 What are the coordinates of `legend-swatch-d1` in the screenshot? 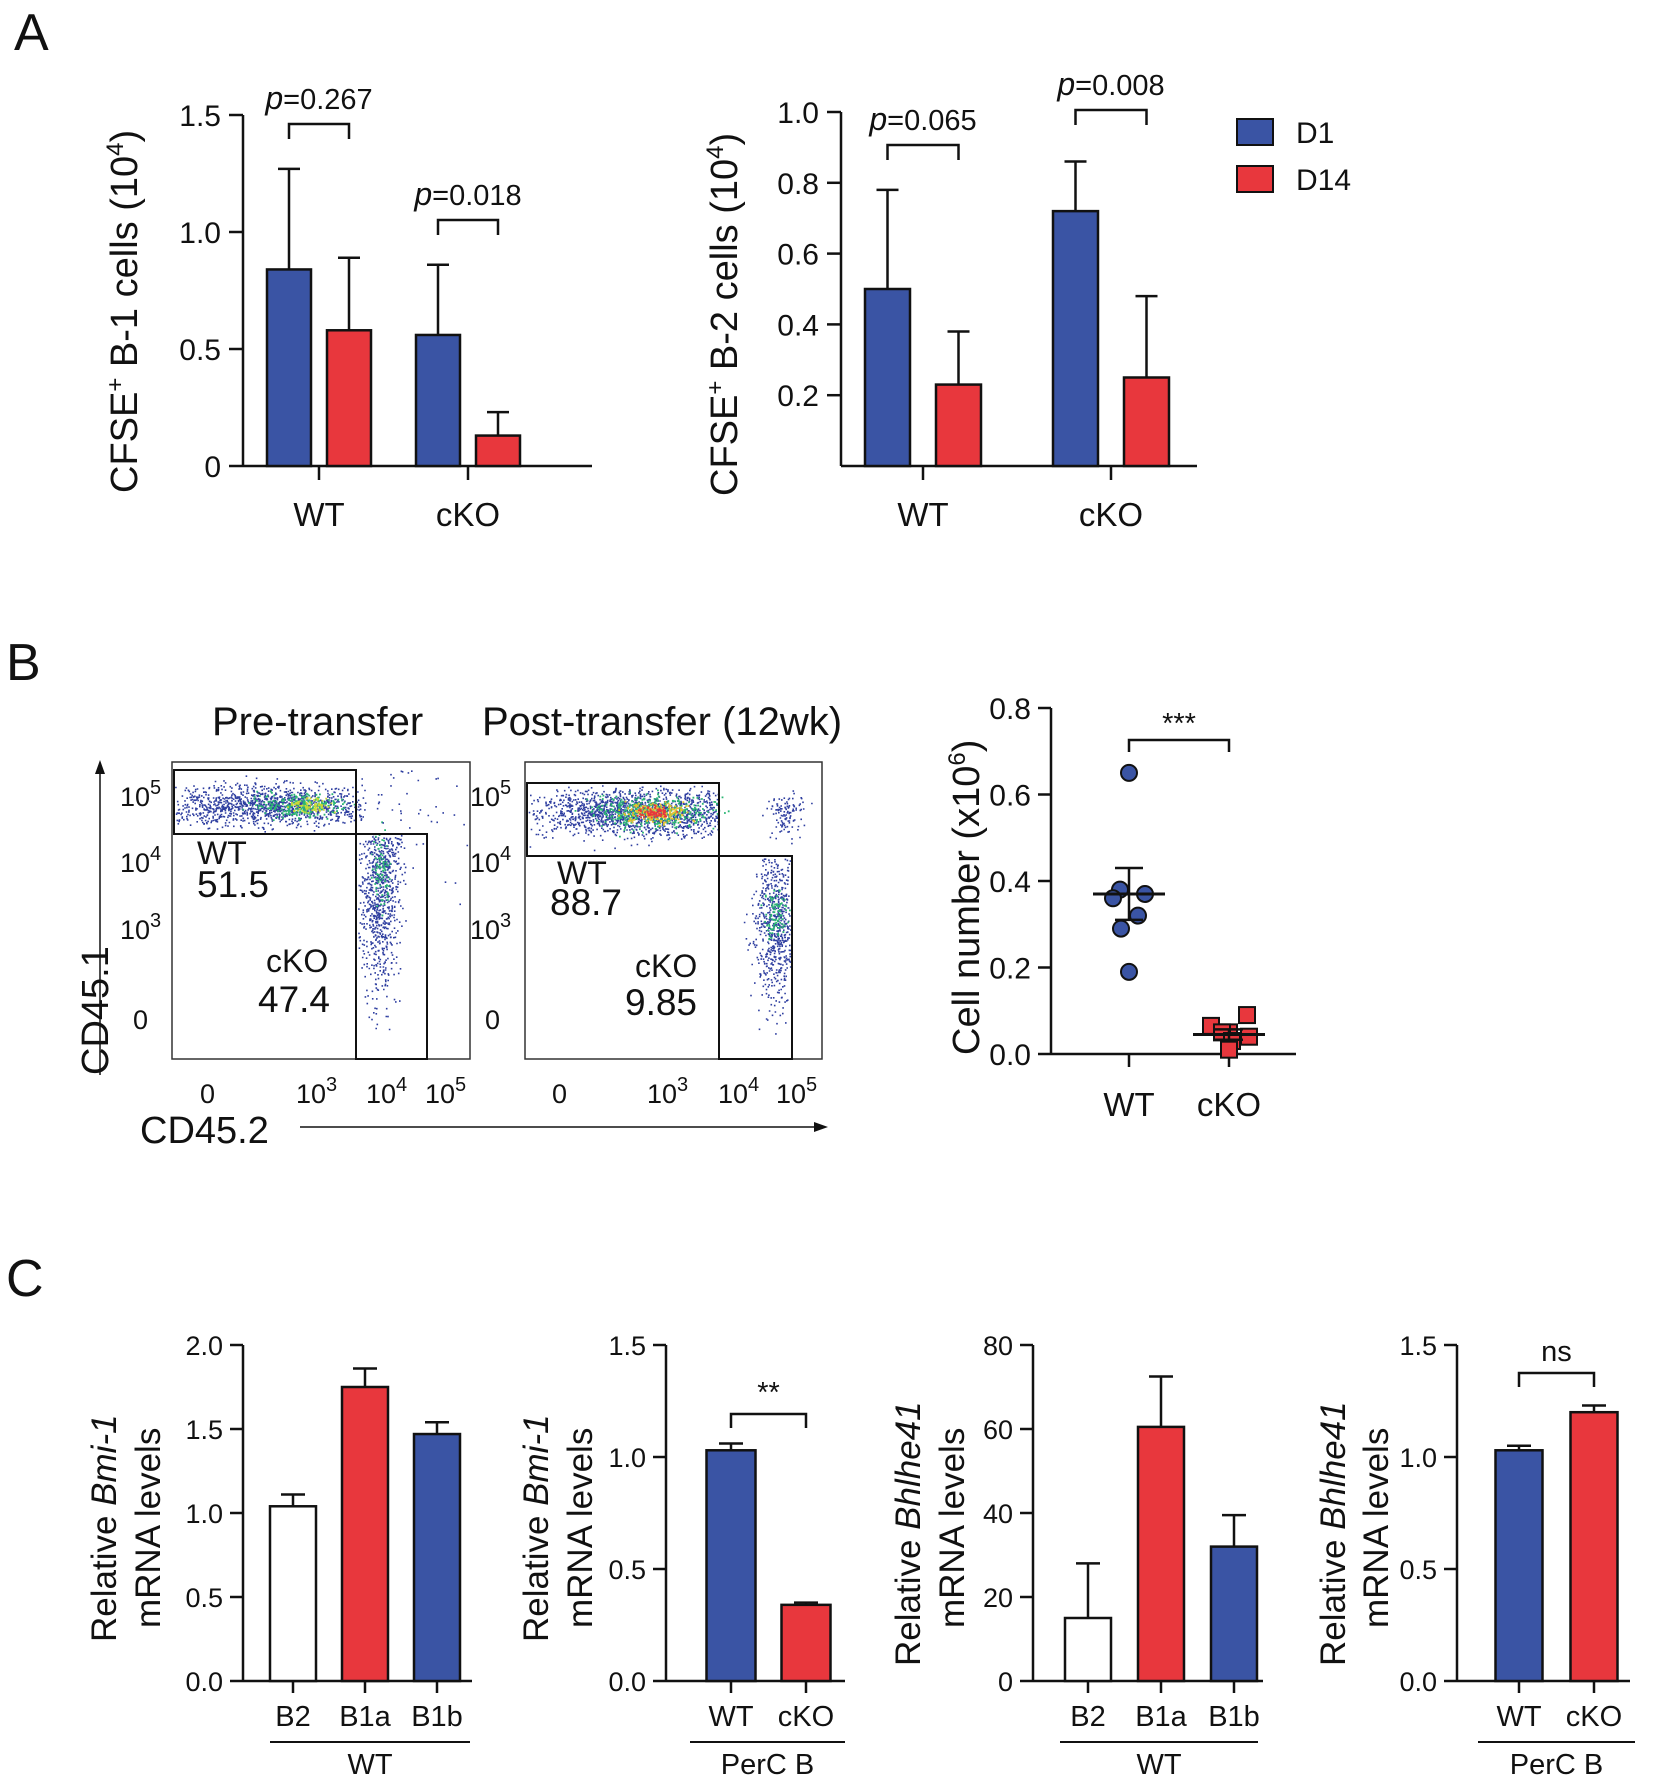 It's located at (1255, 132).